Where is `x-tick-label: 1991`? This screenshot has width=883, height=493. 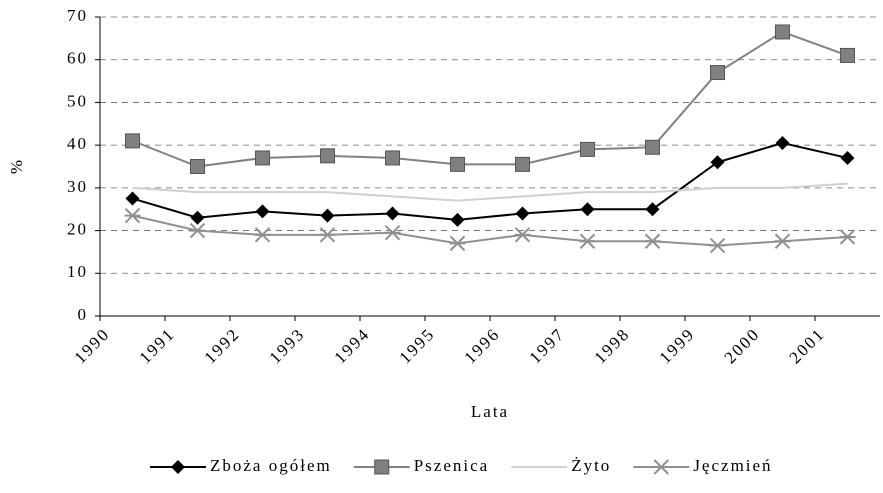 x-tick-label: 1991 is located at coordinates (156, 345).